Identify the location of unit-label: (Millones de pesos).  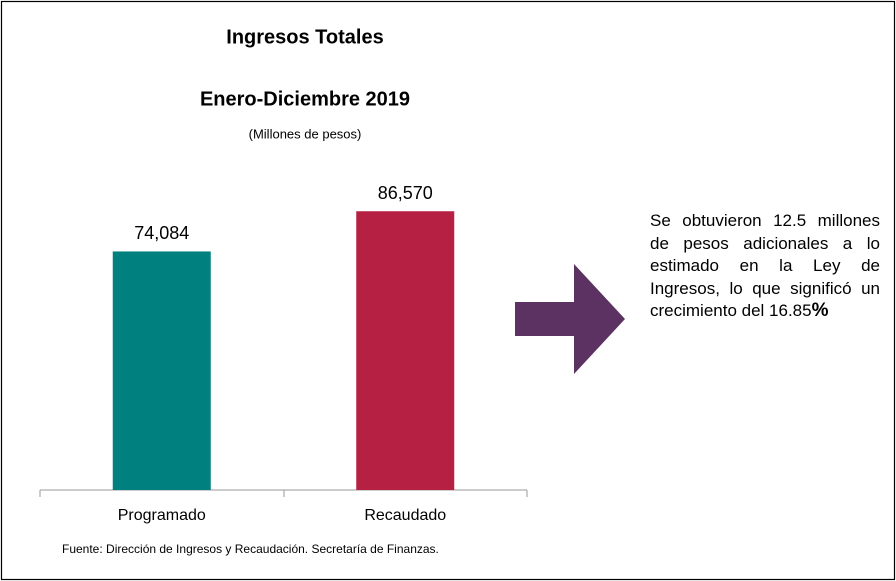
(305, 133).